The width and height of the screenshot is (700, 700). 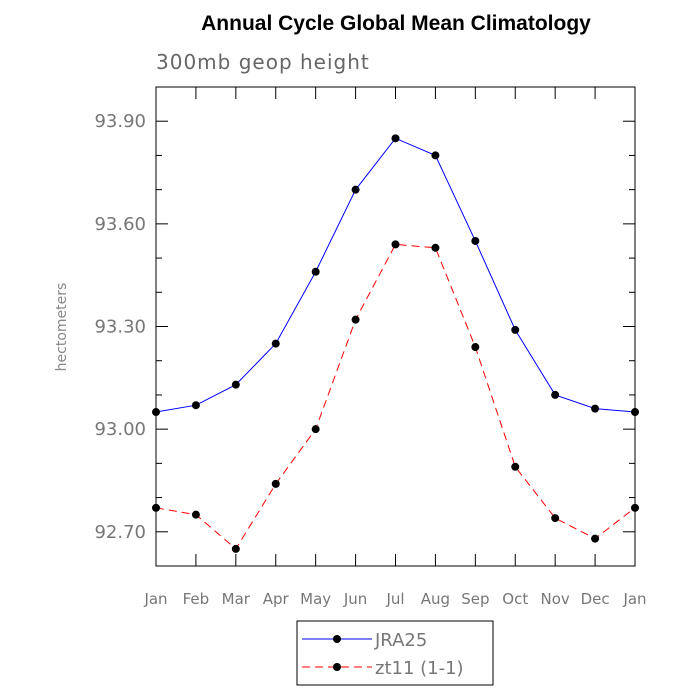 I want to click on legend: JRA25 zt11 (1-1), so click(x=395, y=653).